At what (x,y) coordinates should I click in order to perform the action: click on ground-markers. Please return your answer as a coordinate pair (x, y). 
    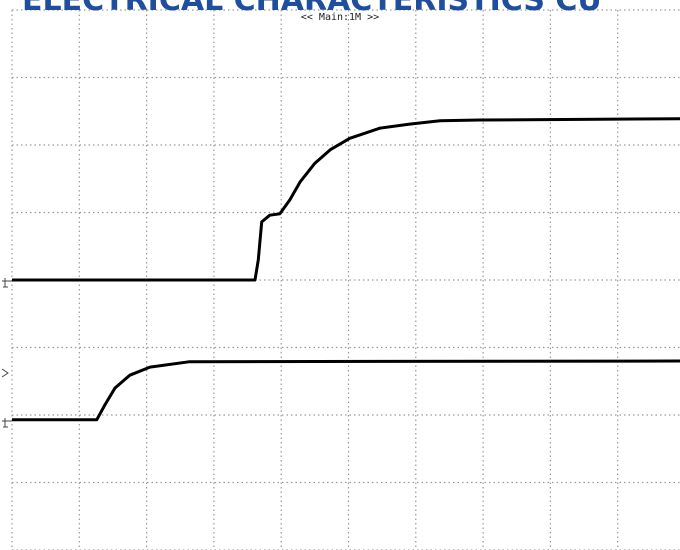
    Looking at the image, I should click on (6, 353).